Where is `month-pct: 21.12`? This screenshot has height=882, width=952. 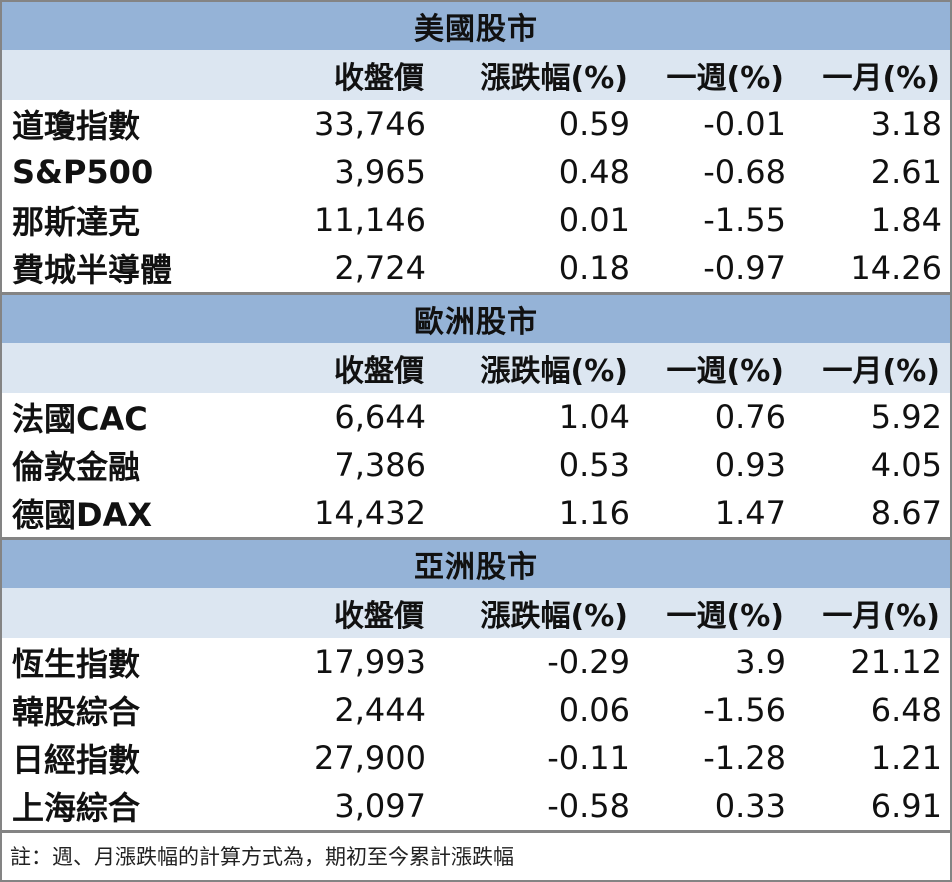 month-pct: 21.12 is located at coordinates (896, 662).